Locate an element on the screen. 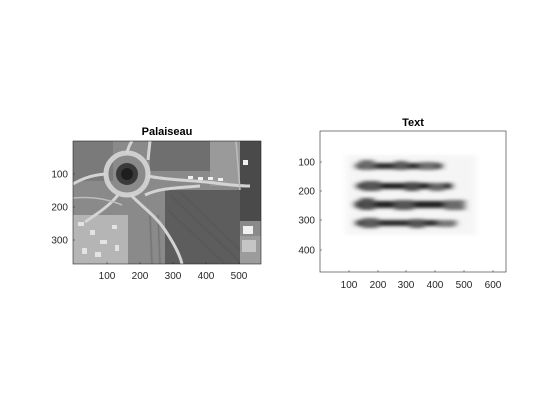 This screenshot has height=420, width=560. palaiseau-x-tick-labels: 100 200 300 400 500 is located at coordinates (173, 276).